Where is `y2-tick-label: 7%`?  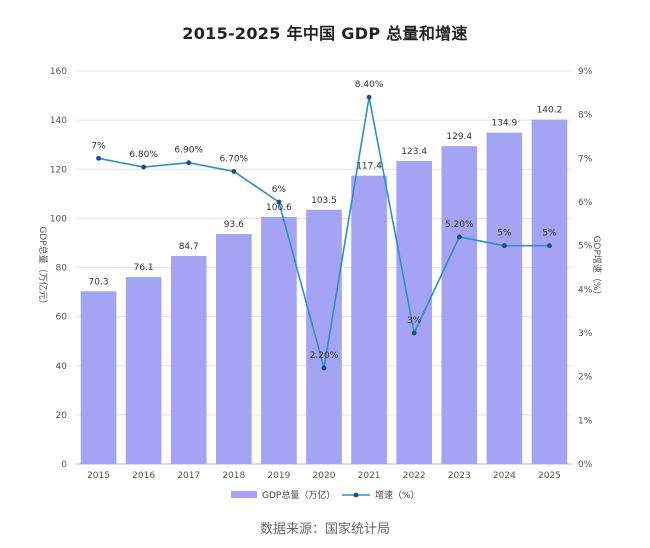 y2-tick-label: 7% is located at coordinates (585, 159).